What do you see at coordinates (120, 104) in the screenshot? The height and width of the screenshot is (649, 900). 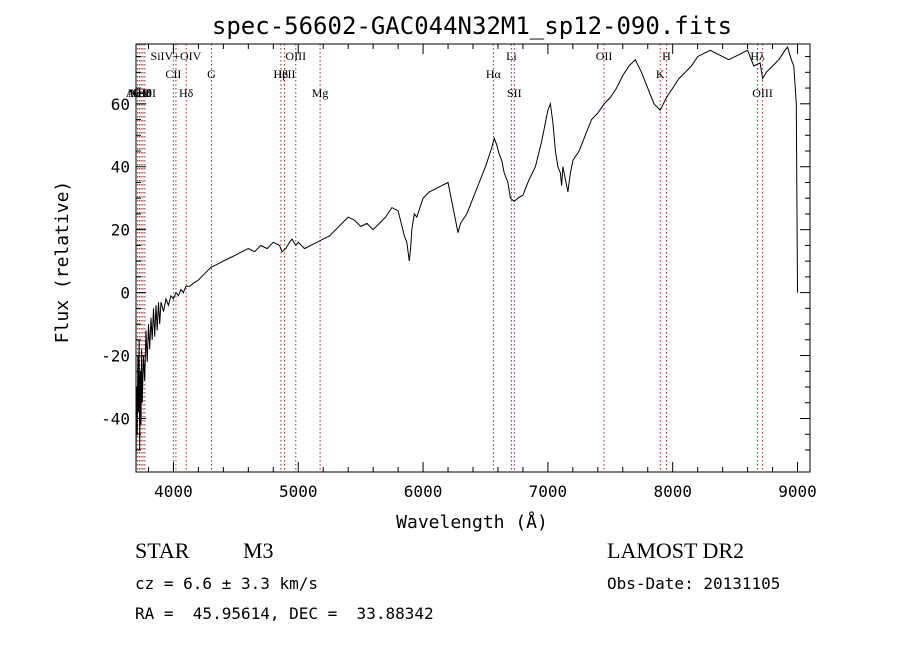 I see `y-tick-label-5: 60` at bounding box center [120, 104].